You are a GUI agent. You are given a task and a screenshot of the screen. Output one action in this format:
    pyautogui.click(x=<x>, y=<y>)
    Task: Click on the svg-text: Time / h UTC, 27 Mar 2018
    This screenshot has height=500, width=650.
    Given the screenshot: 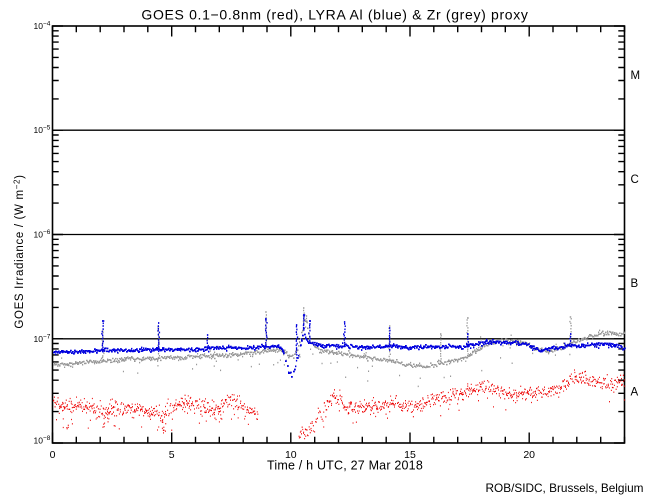 What is the action you would take?
    pyautogui.click(x=345, y=466)
    